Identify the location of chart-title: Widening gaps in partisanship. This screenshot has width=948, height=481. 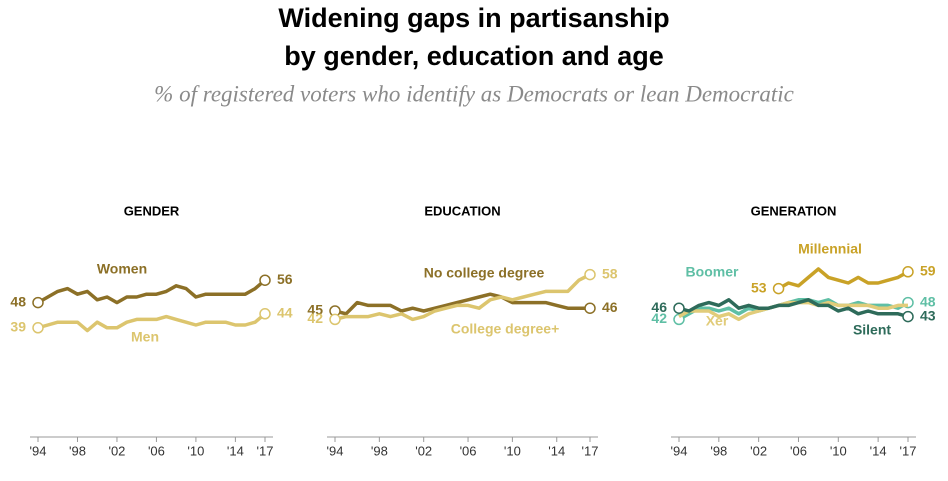
(473, 18).